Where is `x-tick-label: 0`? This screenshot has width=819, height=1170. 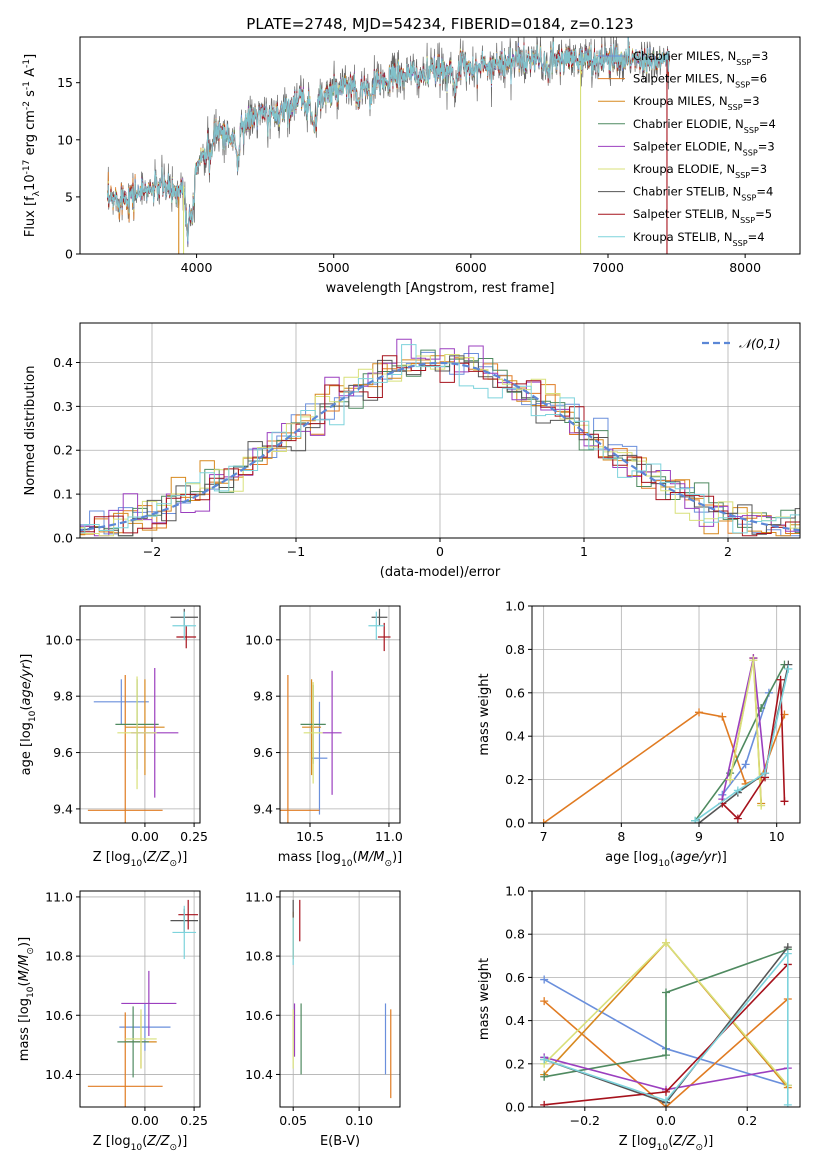 x-tick-label: 0 is located at coordinates (440, 551).